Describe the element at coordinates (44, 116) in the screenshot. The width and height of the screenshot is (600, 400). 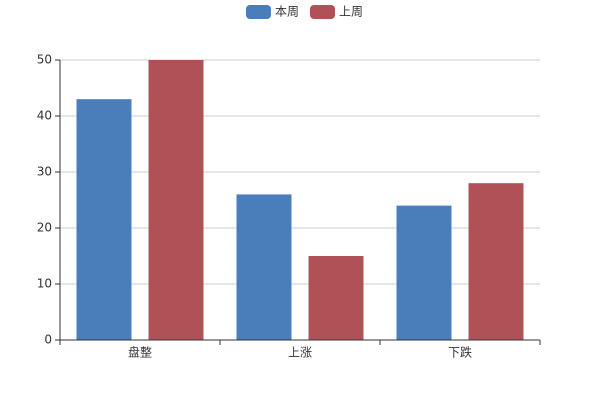
I see `y-tick-label: 40` at that location.